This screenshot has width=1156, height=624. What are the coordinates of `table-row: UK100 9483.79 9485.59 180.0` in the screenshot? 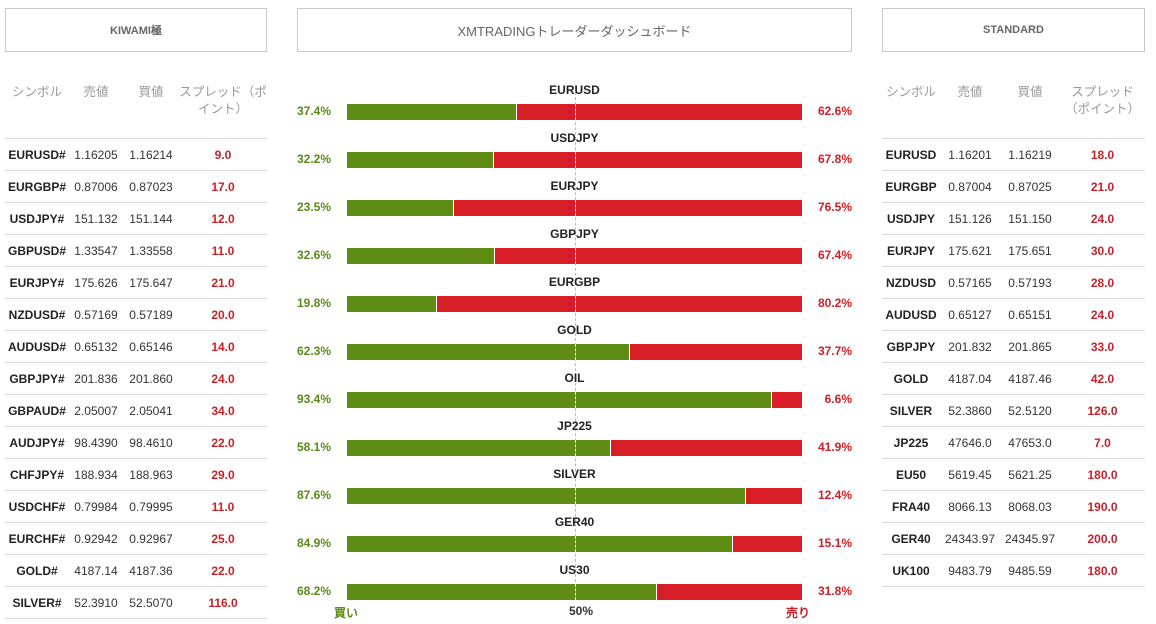 It's located at (1013, 570).